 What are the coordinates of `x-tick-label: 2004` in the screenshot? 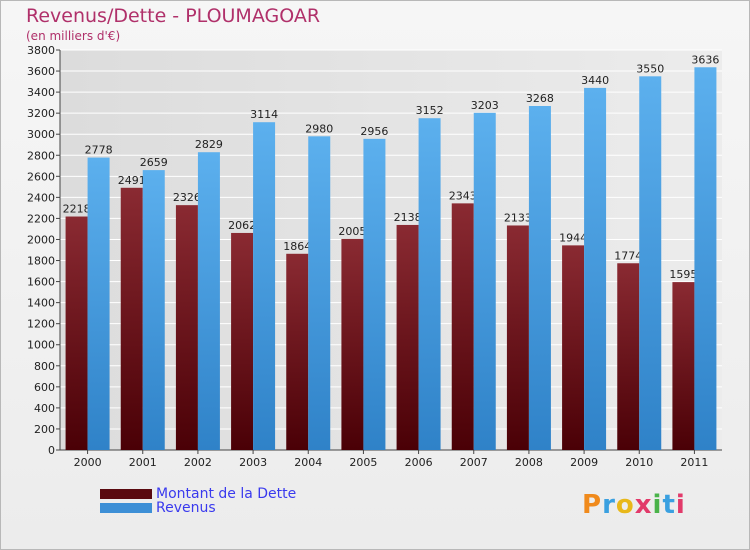 It's located at (308, 462).